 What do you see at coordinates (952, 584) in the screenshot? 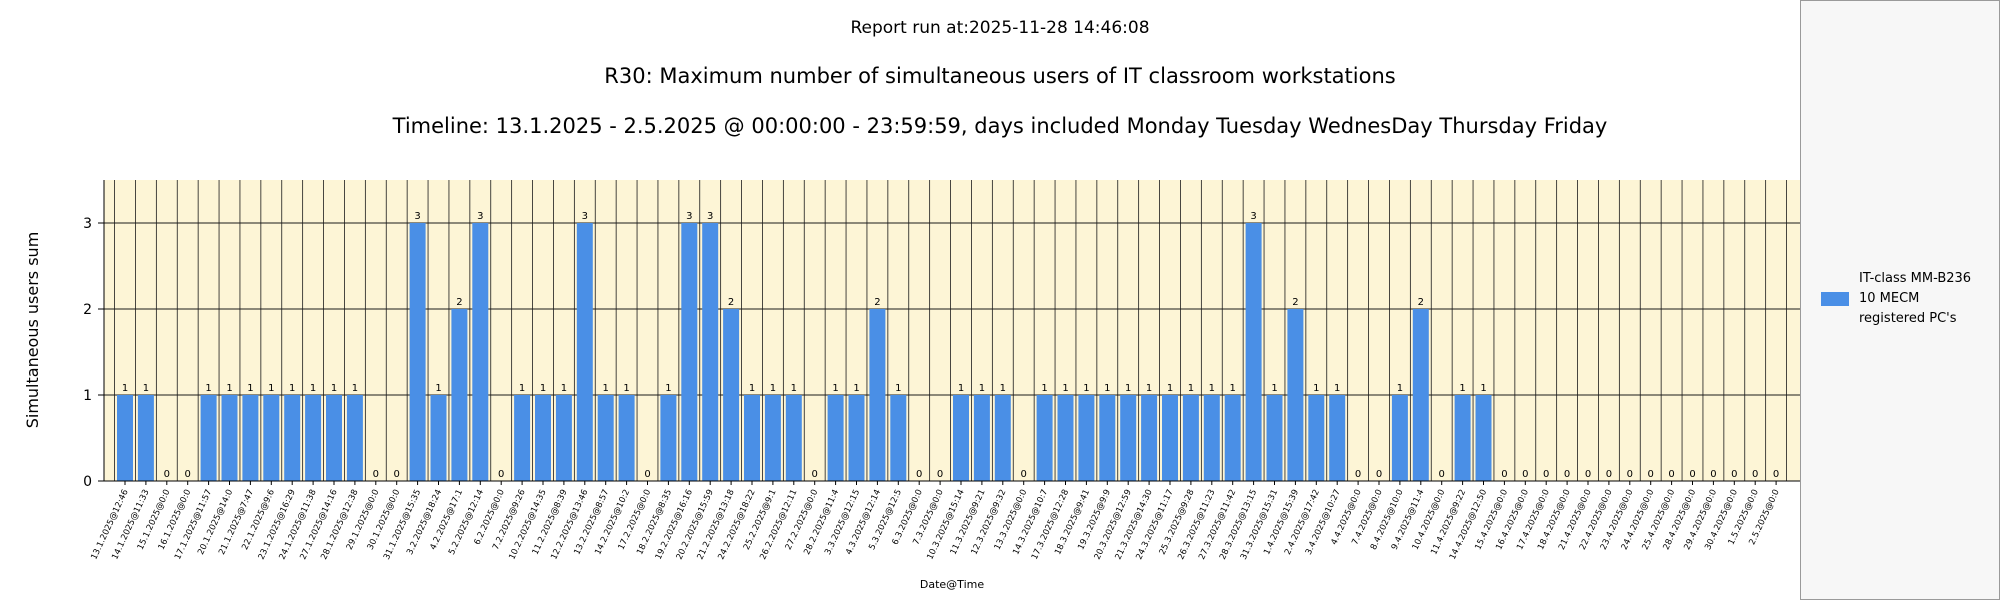
I see `x-axis-label: Date@Time` at bounding box center [952, 584].